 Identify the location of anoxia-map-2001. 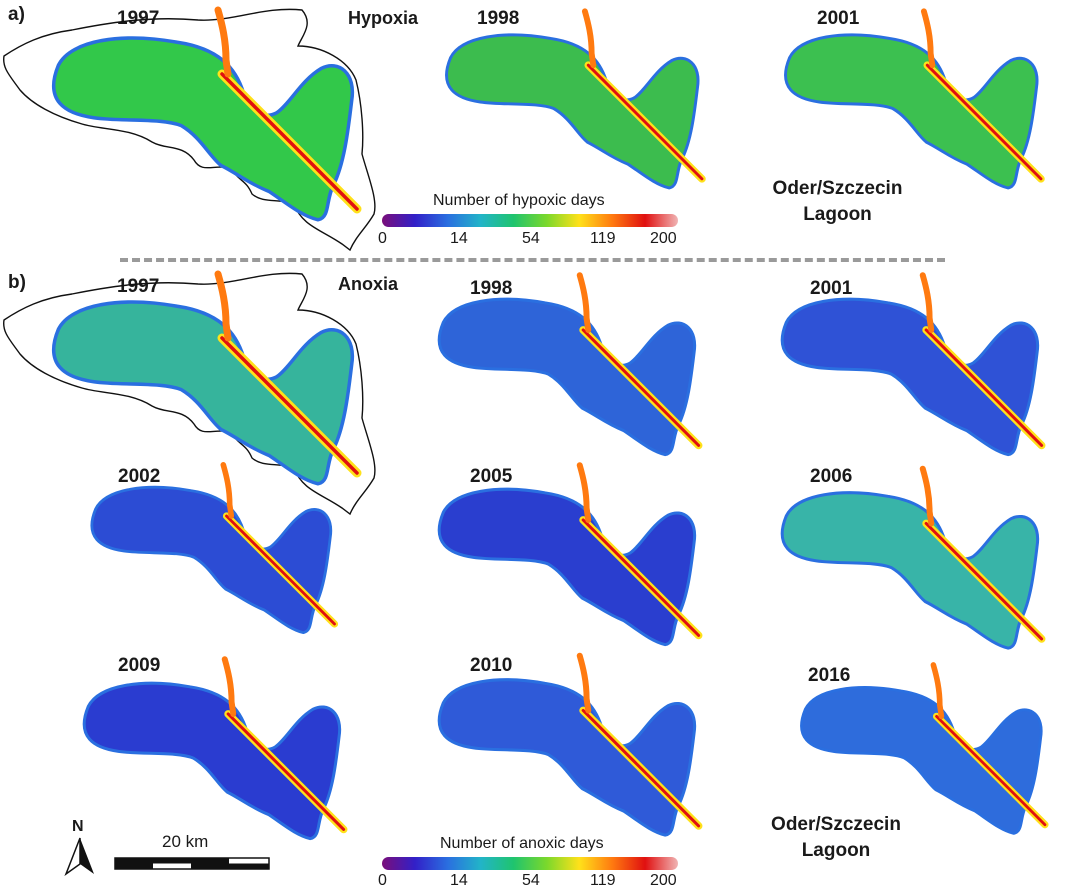
(913, 364).